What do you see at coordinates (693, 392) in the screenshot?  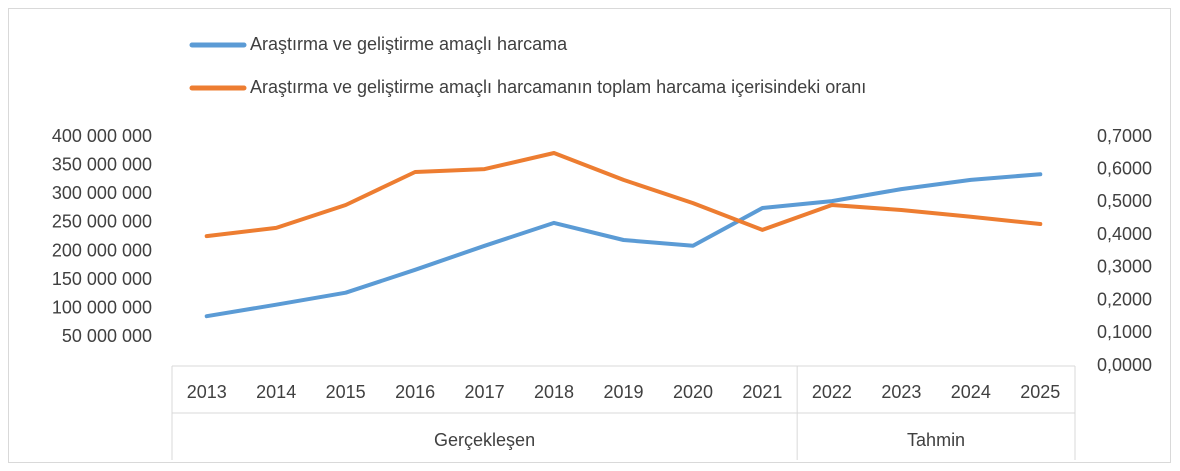 I see `x-tick-label: 2020` at bounding box center [693, 392].